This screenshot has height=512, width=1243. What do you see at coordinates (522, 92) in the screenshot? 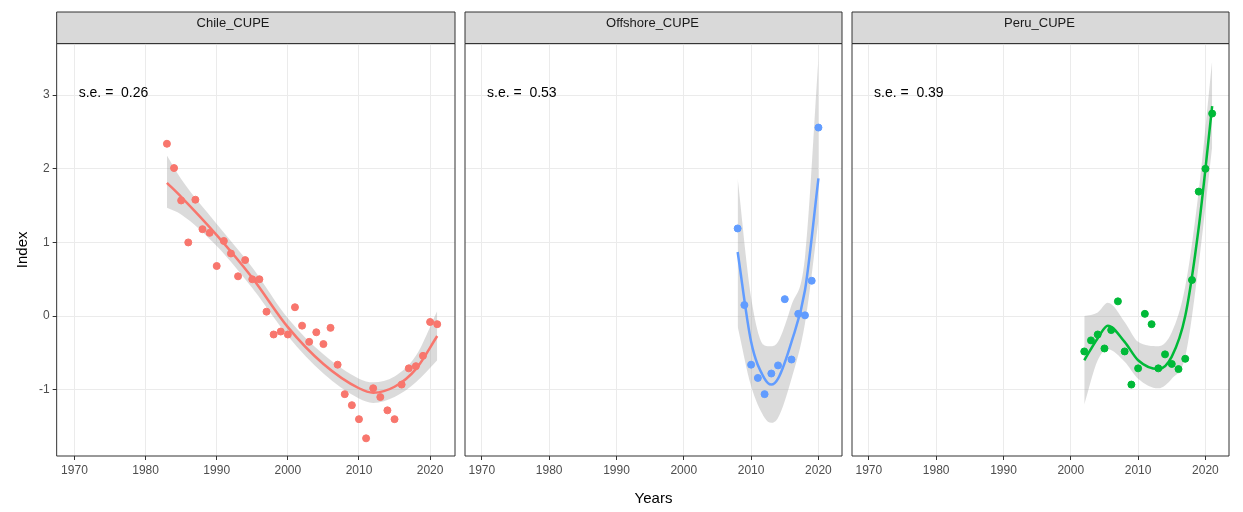
I see `annotation: s.e. = 0.53` at bounding box center [522, 92].